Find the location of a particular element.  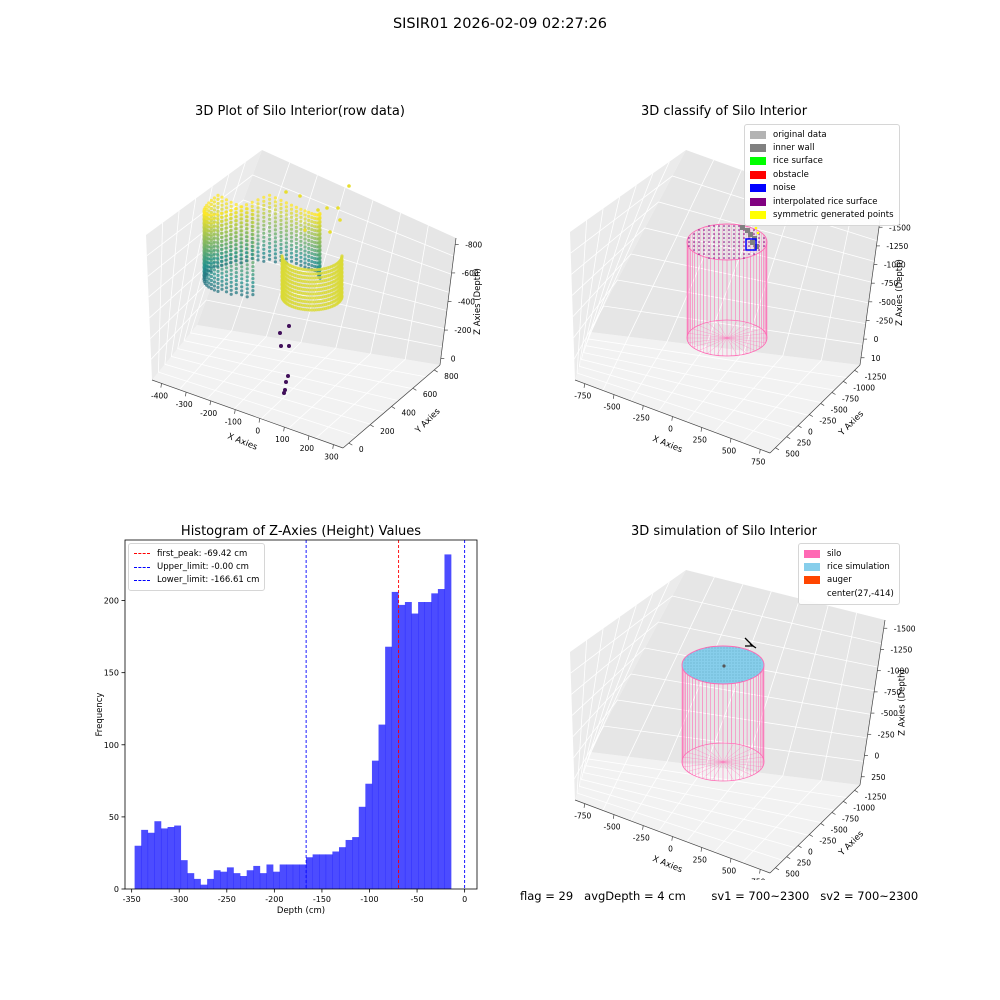

raw-x-tick-label: 300 is located at coordinates (331, 457).